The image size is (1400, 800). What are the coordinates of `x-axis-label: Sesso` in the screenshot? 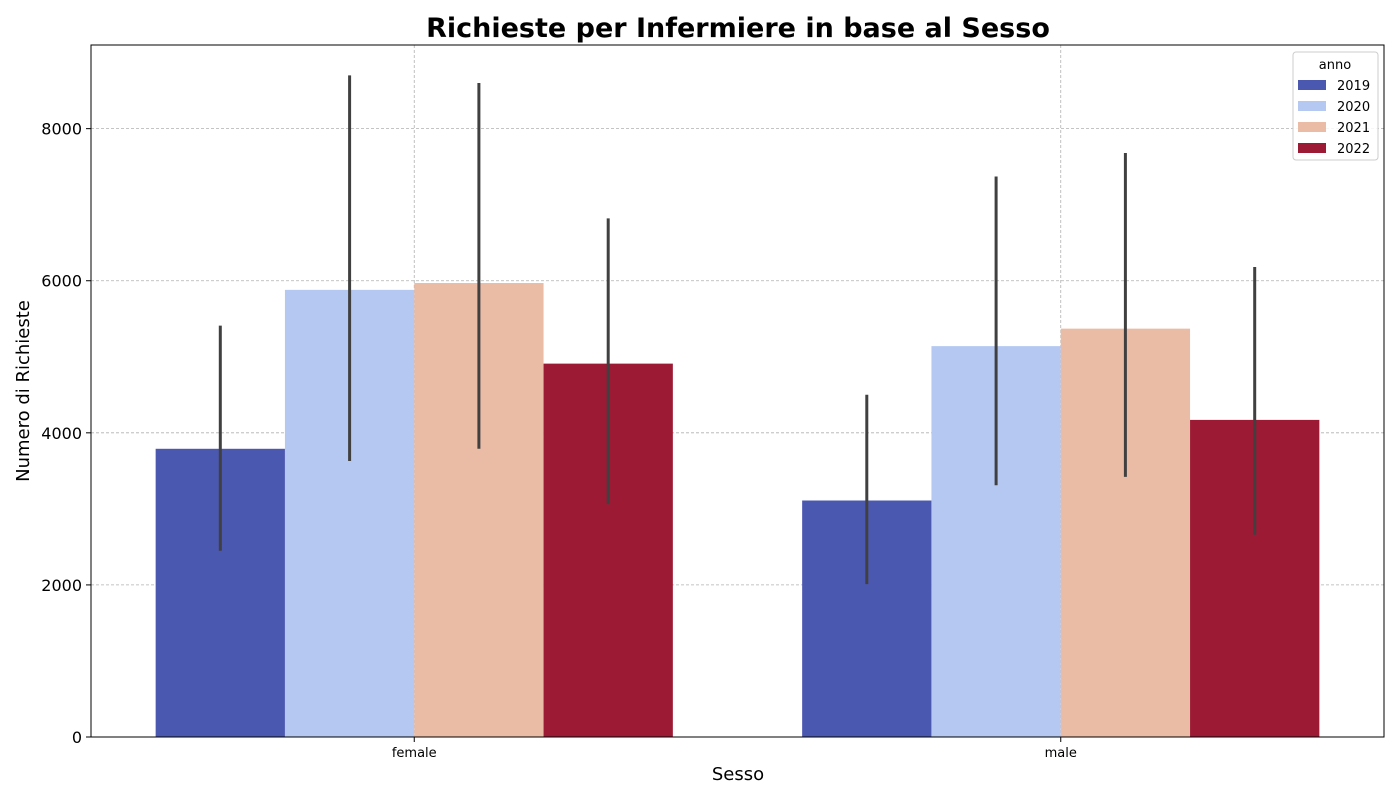 It's located at (738, 774).